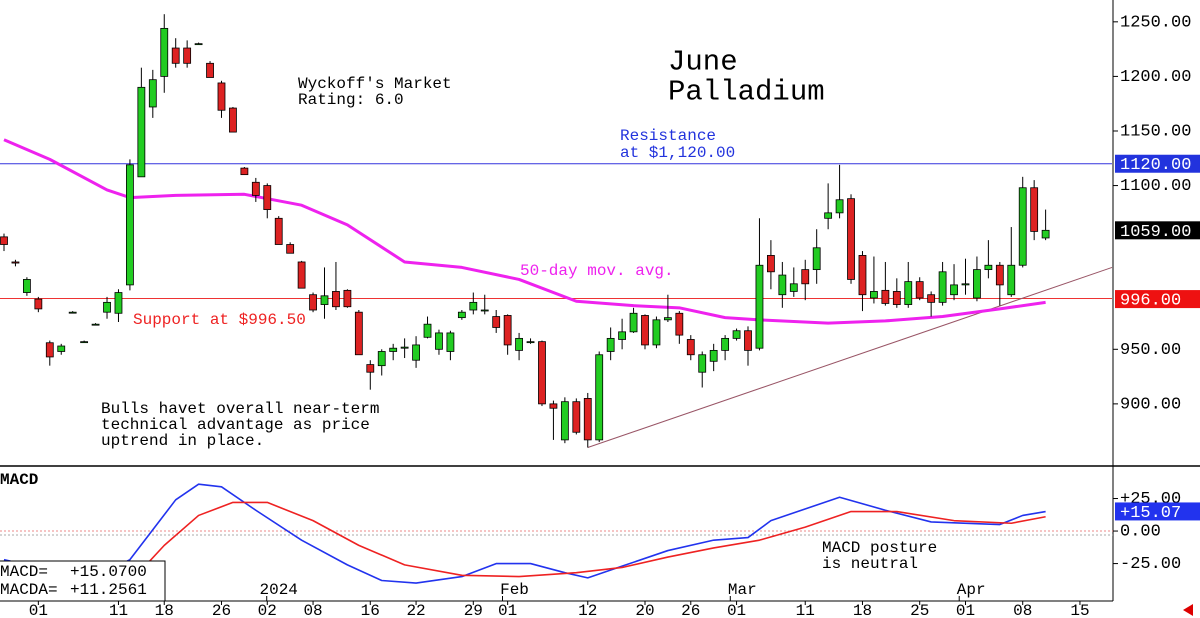  Describe the element at coordinates (514, 590) in the screenshot. I see `month-label: Feb` at that location.